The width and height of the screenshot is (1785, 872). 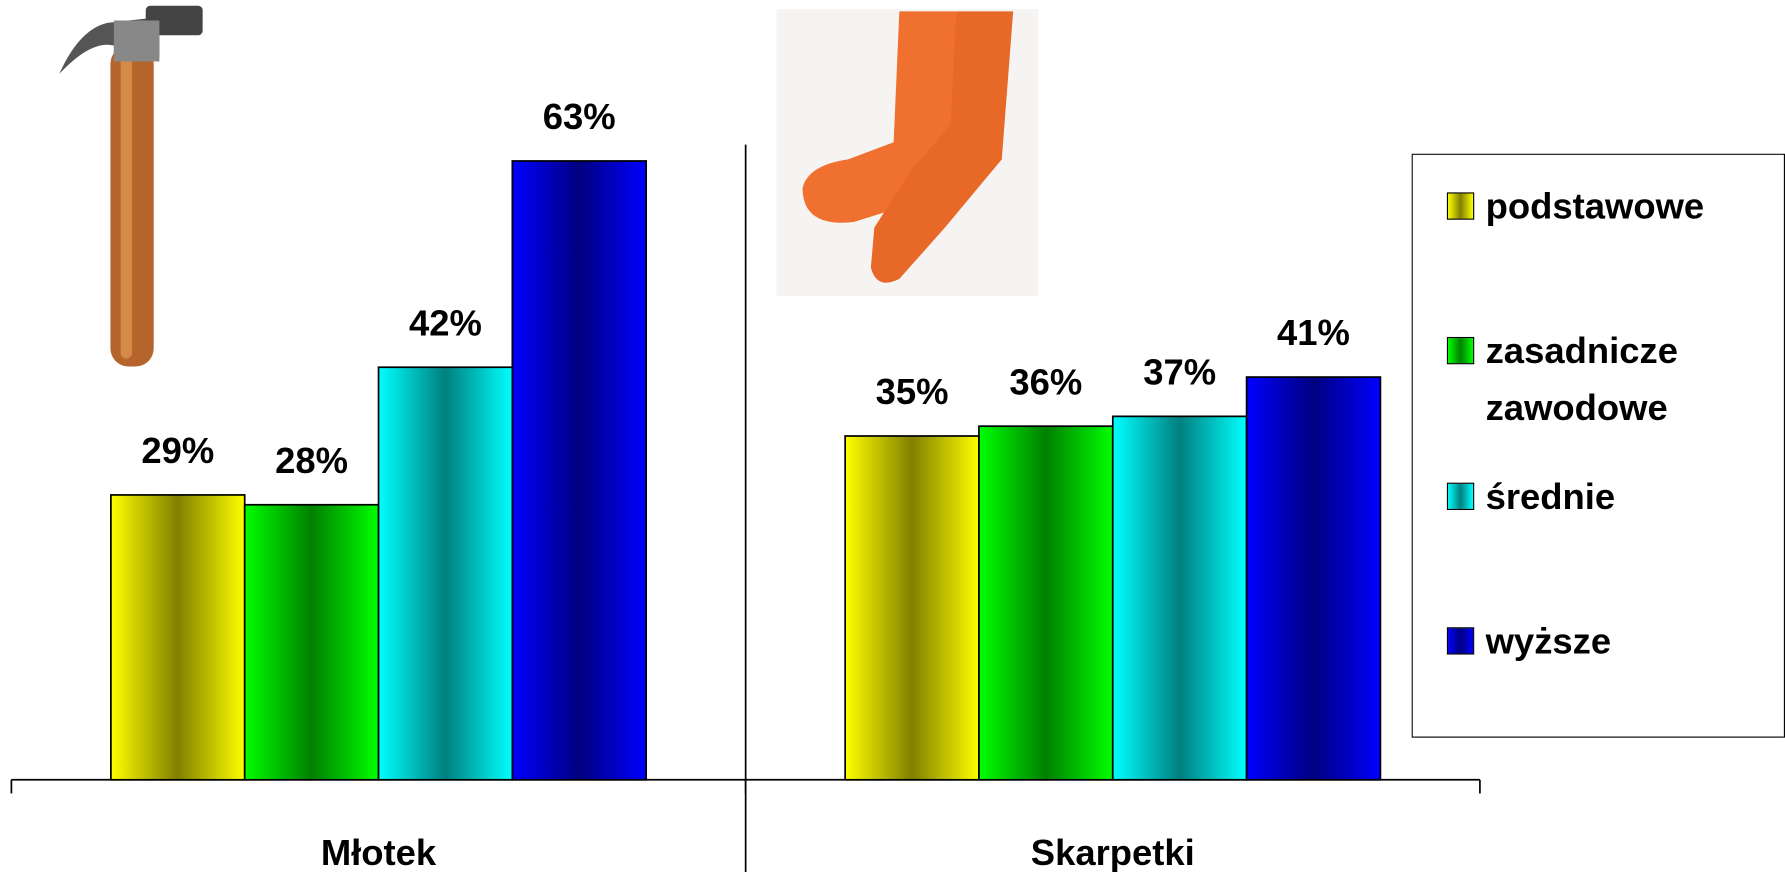 I want to click on value-label: 36%, so click(x=1045, y=381).